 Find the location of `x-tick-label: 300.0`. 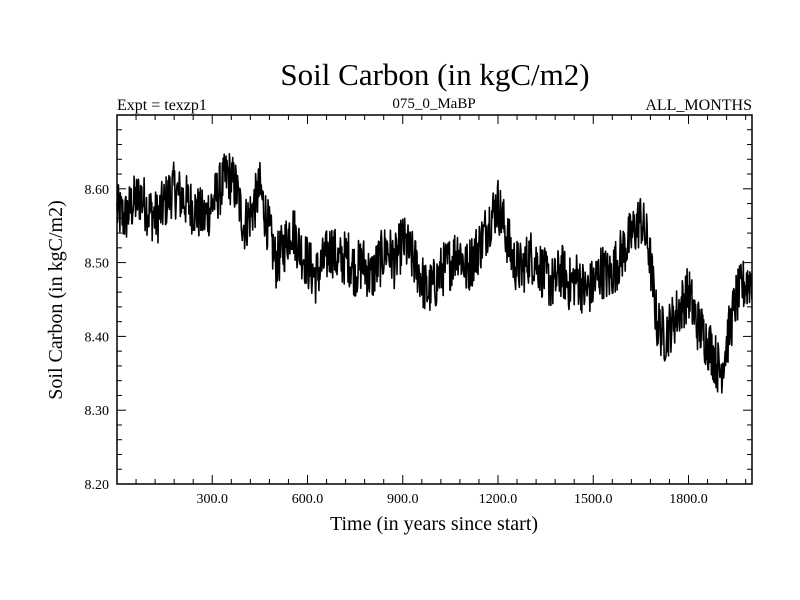

x-tick-label: 300.0 is located at coordinates (213, 499).